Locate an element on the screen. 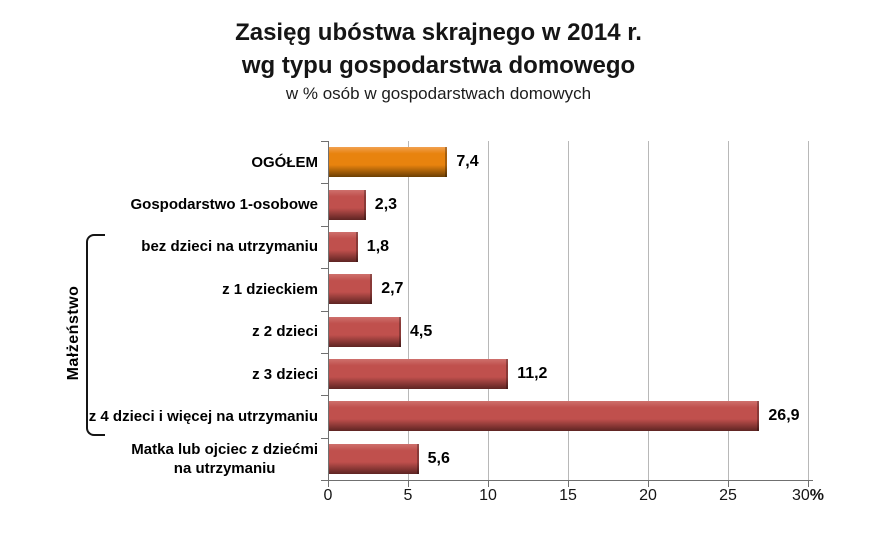 The image size is (877, 546). value-label: 2,3 is located at coordinates (386, 204).